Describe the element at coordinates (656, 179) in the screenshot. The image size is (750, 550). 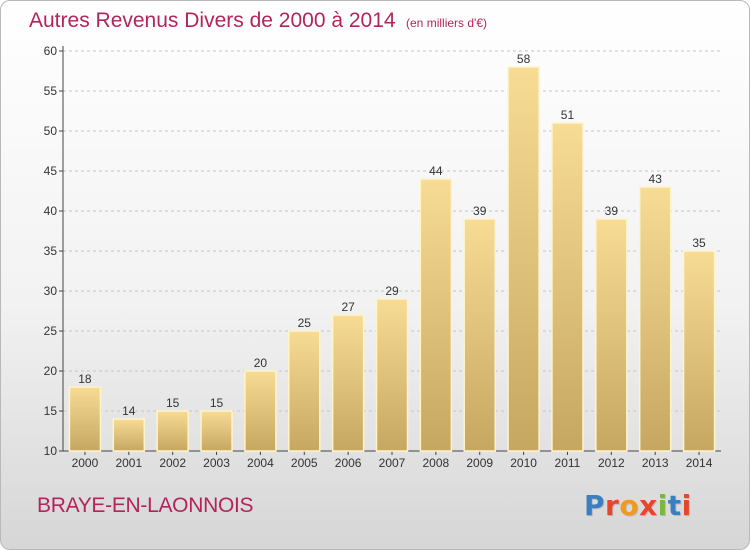
I see `bar-value-label: 43` at that location.